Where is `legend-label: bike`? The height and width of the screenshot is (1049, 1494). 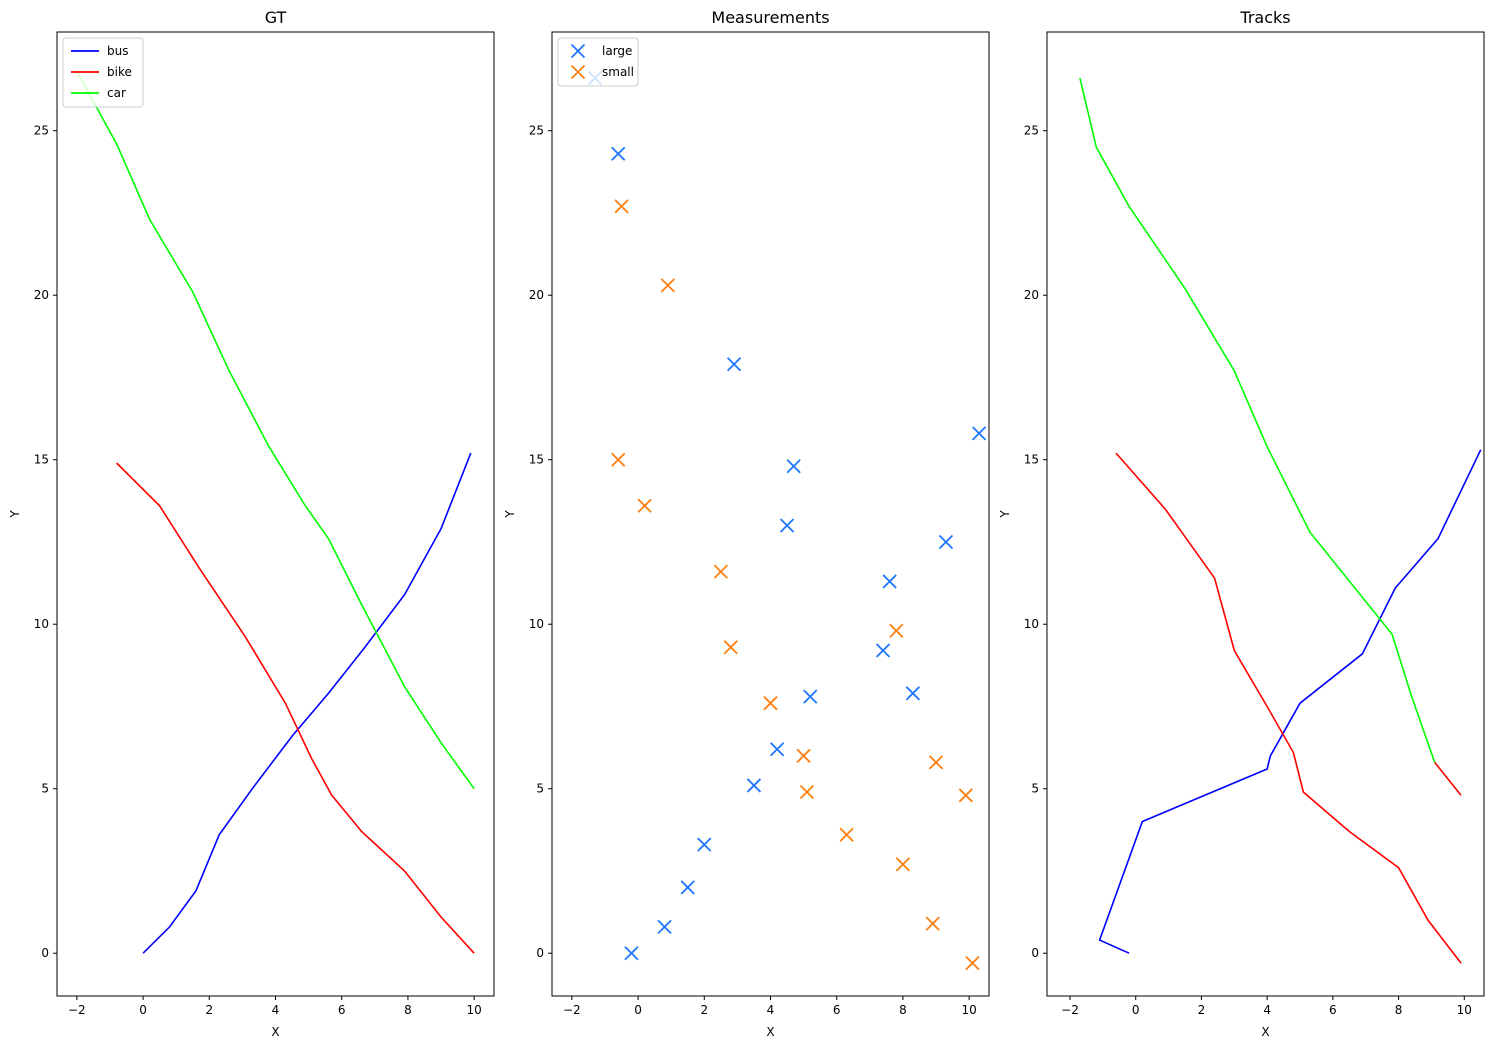 legend-label: bike is located at coordinates (119, 72).